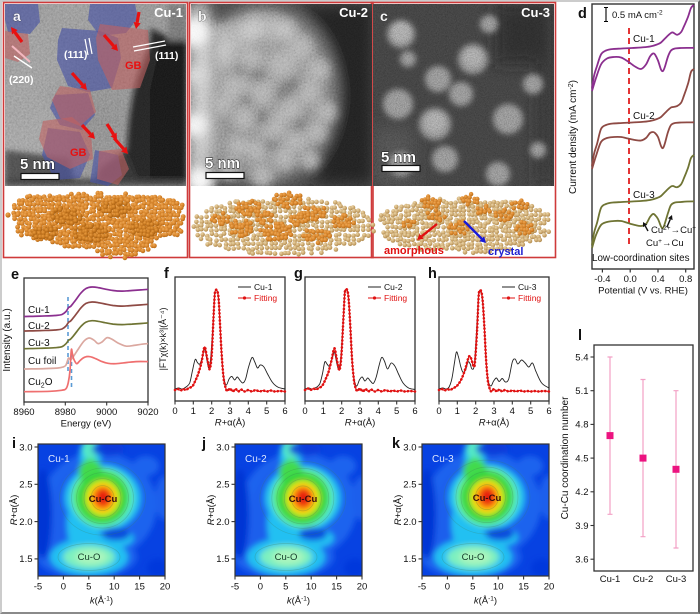 The image size is (700, 614). I want to click on svg-text: d, so click(582, 14).